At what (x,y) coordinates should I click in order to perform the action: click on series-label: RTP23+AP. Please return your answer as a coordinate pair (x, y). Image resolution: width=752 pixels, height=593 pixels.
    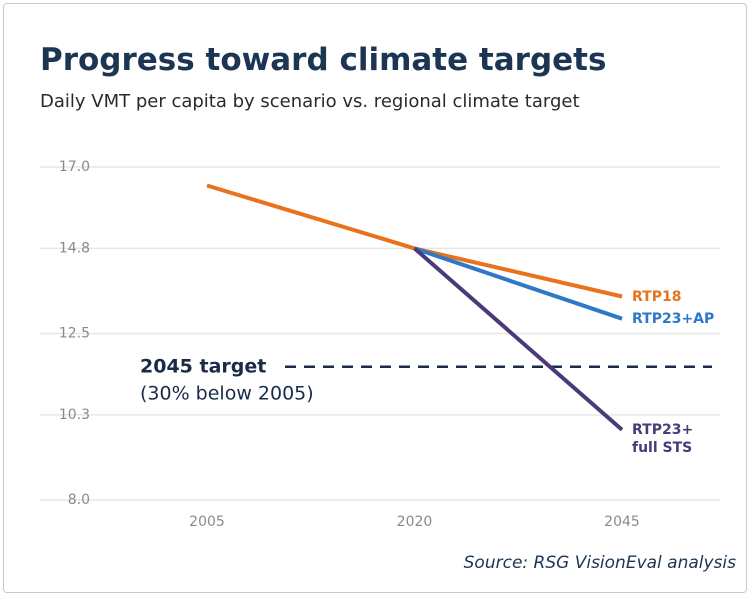
    Looking at the image, I should click on (673, 318).